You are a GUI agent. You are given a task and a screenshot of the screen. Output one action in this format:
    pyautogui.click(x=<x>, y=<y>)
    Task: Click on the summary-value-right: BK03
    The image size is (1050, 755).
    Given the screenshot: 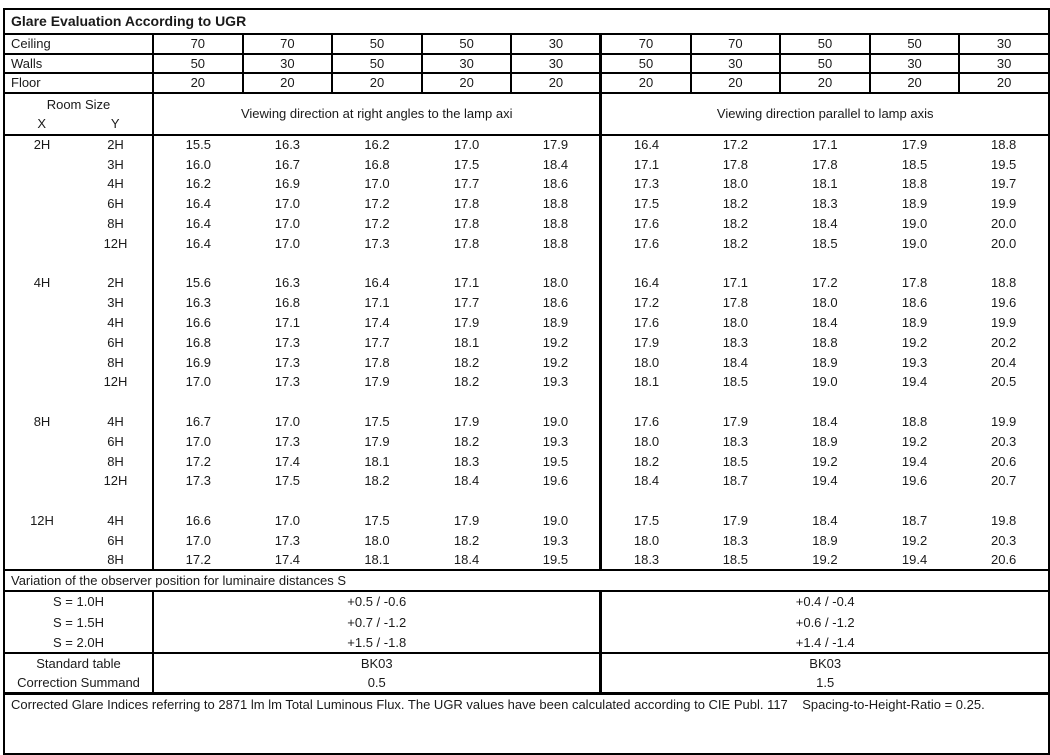 What is the action you would take?
    pyautogui.click(x=824, y=663)
    